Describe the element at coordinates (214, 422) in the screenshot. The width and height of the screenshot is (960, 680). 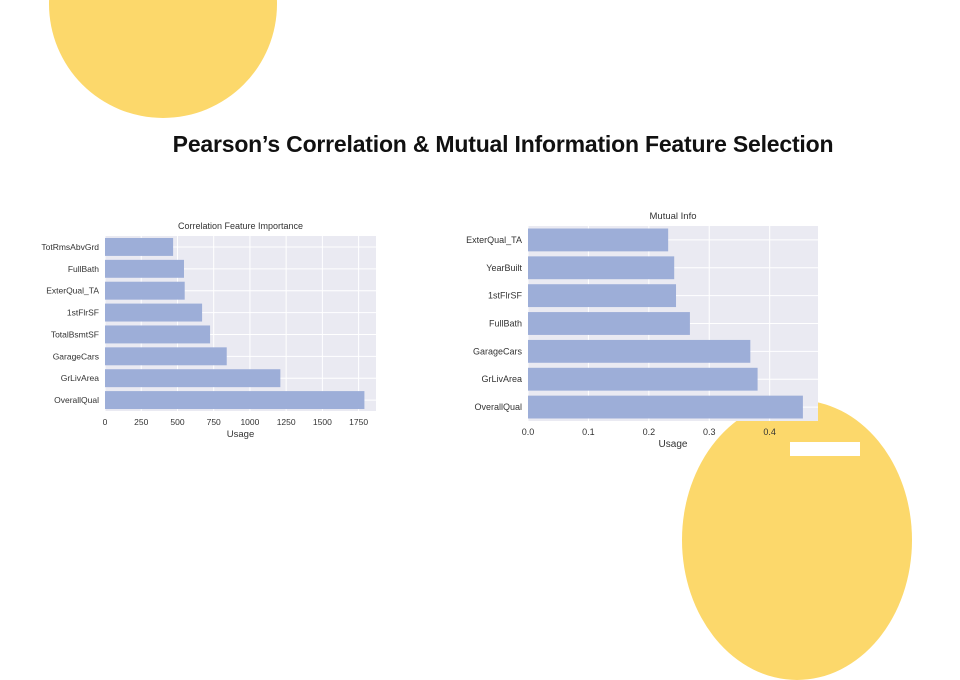
I see `x-tick-label: 750` at that location.